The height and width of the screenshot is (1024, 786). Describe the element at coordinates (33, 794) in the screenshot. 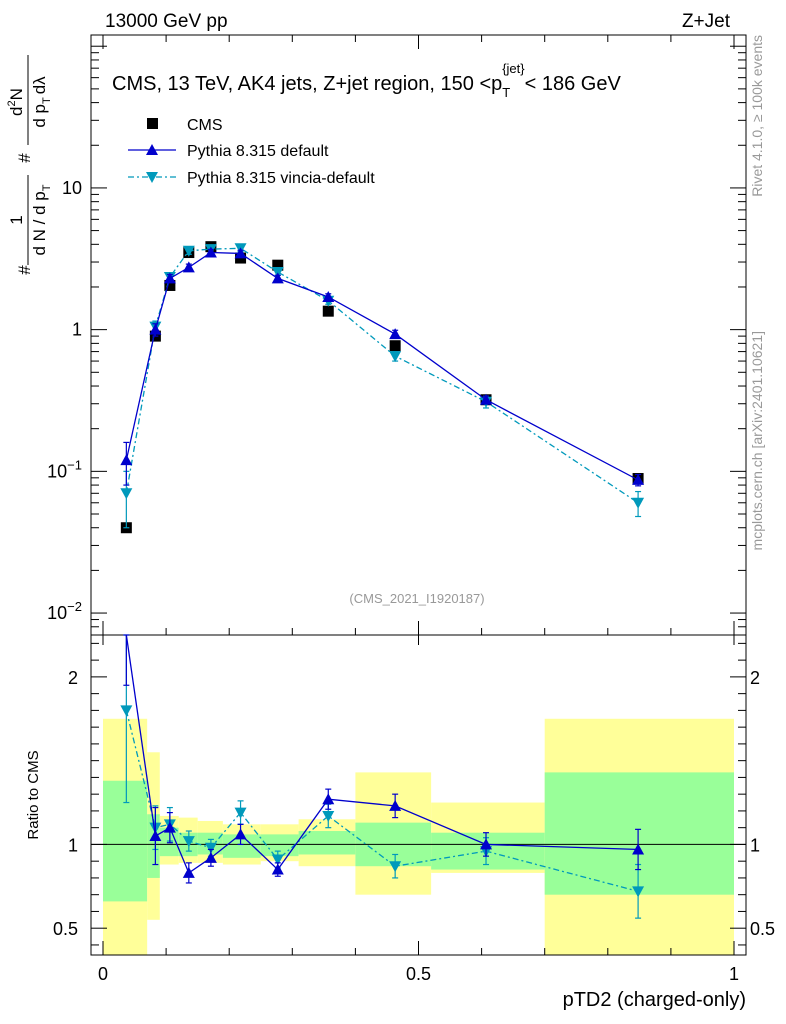

I see `ratio-y-axis-label: Ratio to CMS` at that location.